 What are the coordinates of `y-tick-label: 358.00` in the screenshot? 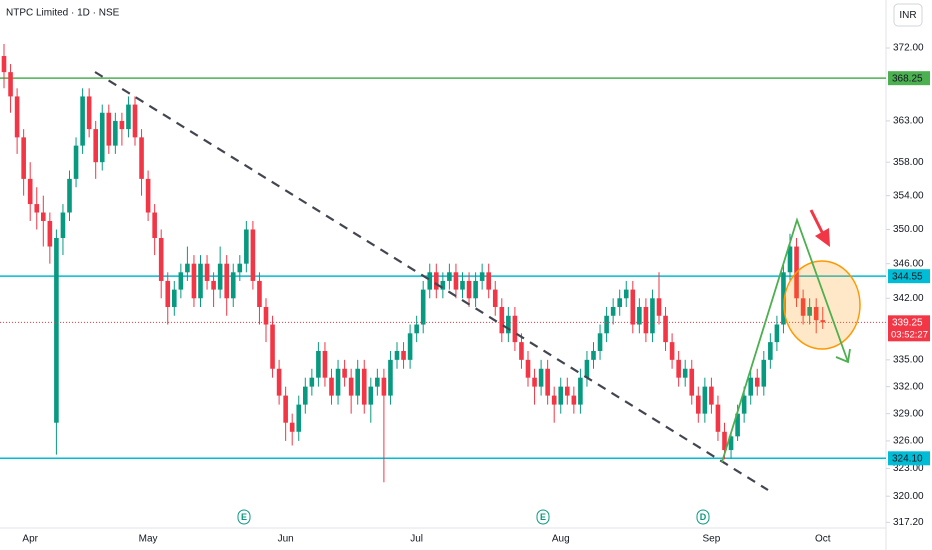 It's located at (908, 162).